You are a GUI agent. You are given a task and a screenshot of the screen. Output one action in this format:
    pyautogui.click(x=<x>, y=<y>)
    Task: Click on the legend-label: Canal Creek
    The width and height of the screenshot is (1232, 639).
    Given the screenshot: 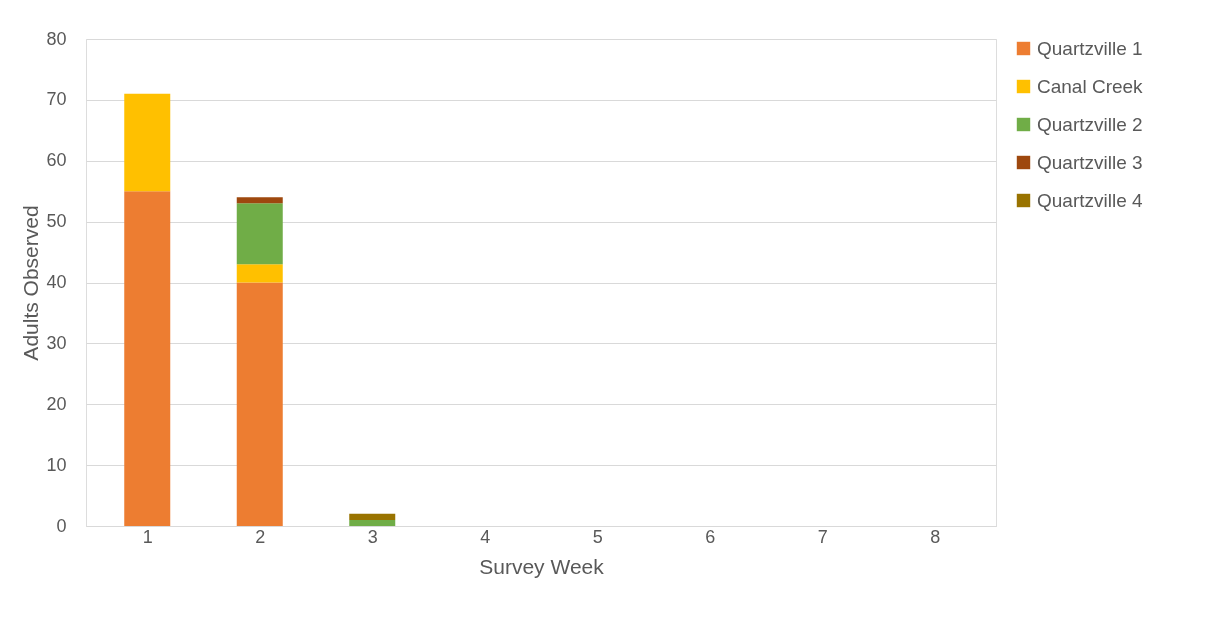 What is the action you would take?
    pyautogui.click(x=1090, y=86)
    